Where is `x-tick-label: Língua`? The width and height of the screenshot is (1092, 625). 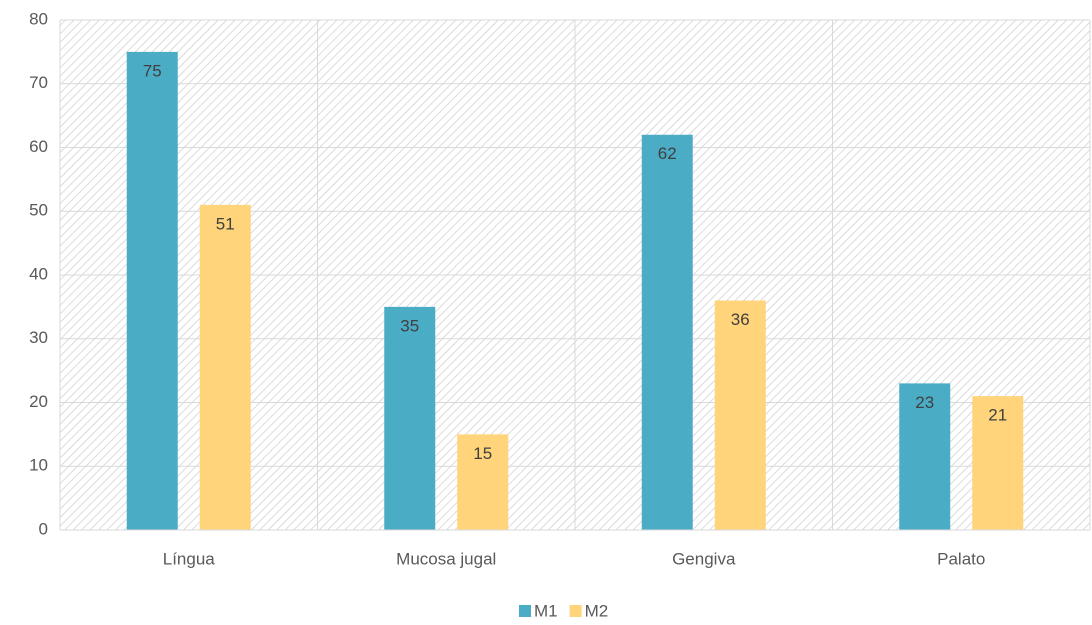
x-tick-label: Língua is located at coordinates (189, 558).